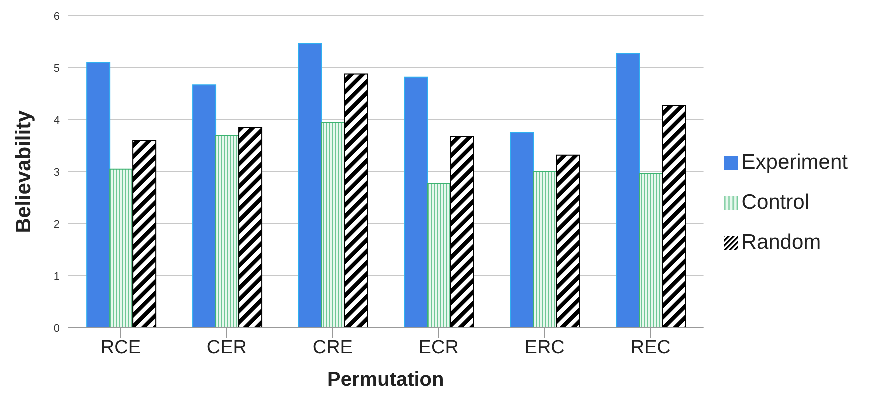  What do you see at coordinates (57, 224) in the screenshot?
I see `y-tick-label: 2` at bounding box center [57, 224].